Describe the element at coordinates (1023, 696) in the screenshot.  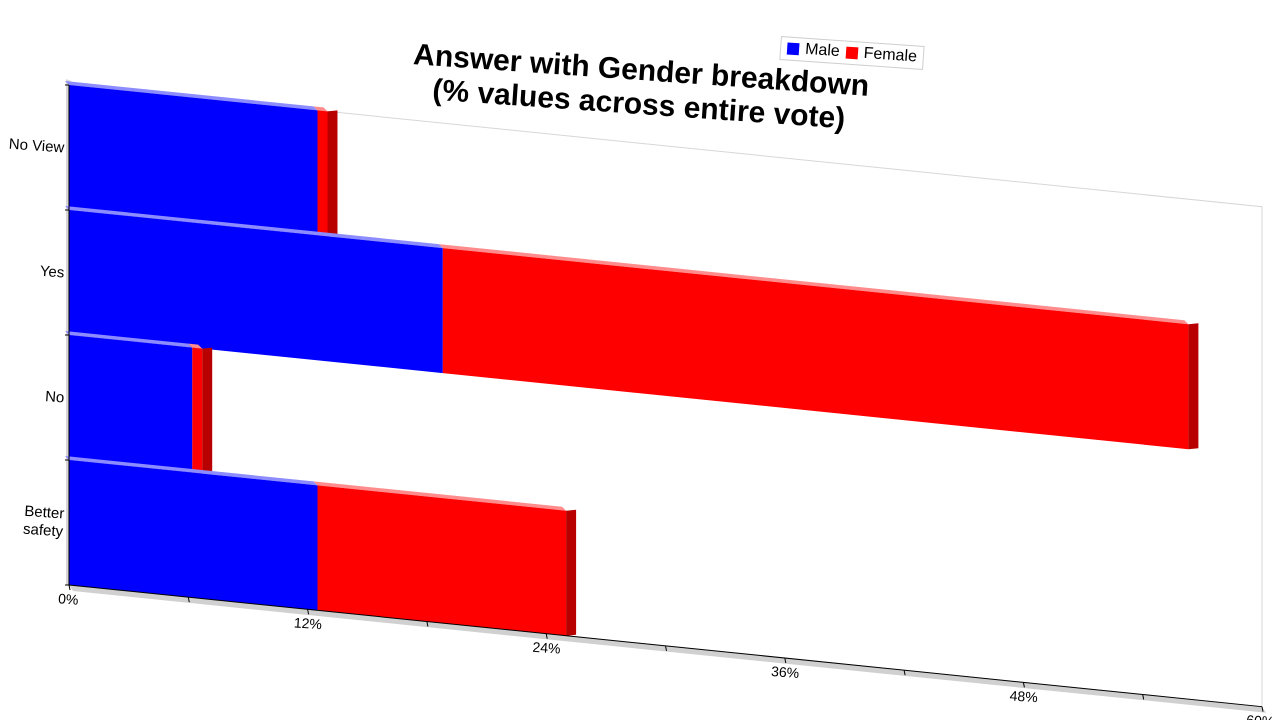
I see `x-tick-label: 48%` at that location.